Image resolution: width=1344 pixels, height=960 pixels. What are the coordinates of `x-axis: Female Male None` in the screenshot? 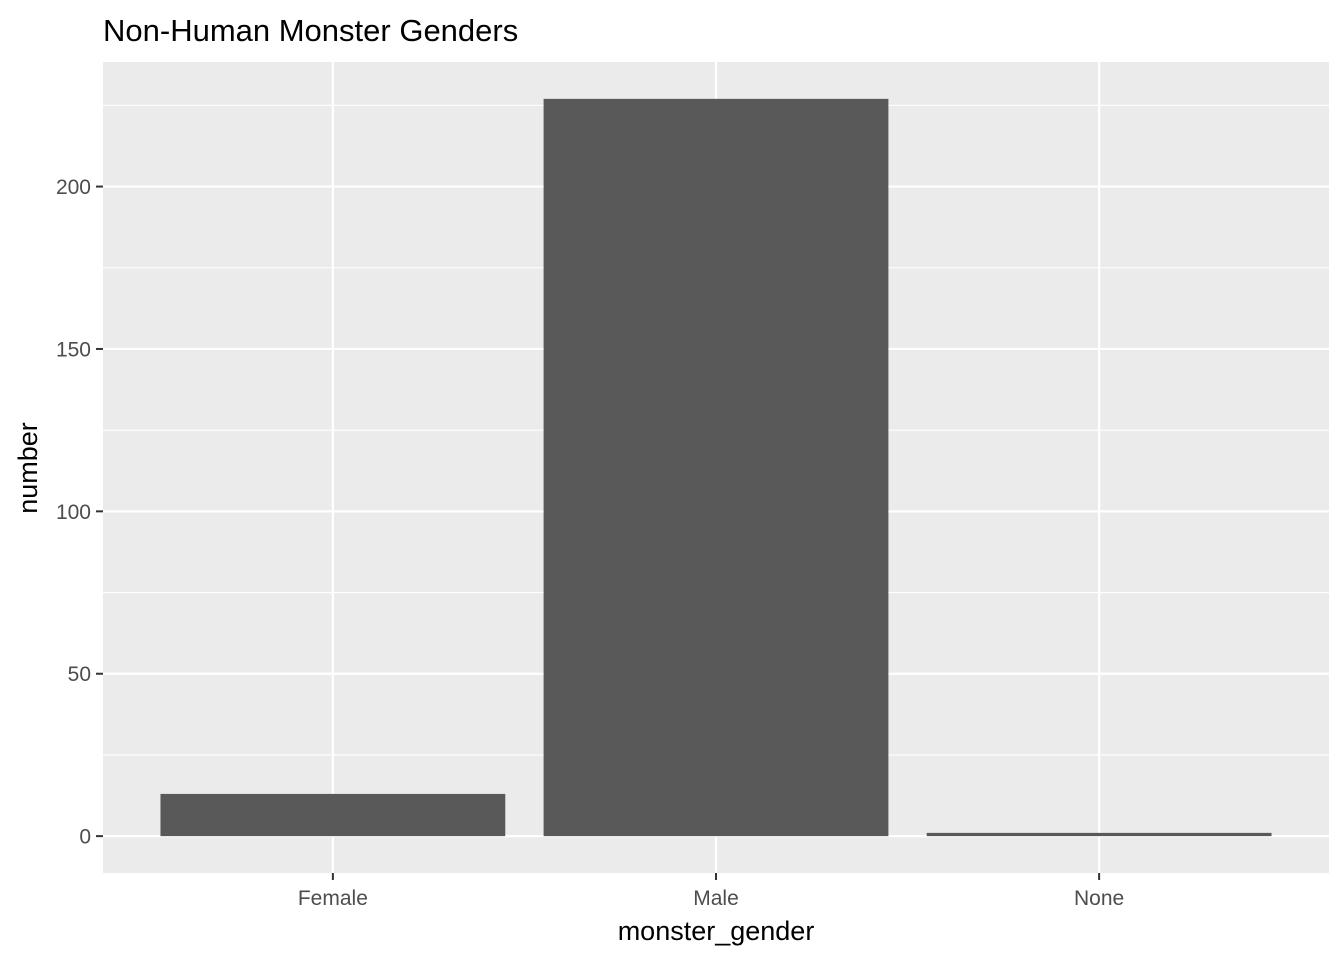 It's located at (711, 891).